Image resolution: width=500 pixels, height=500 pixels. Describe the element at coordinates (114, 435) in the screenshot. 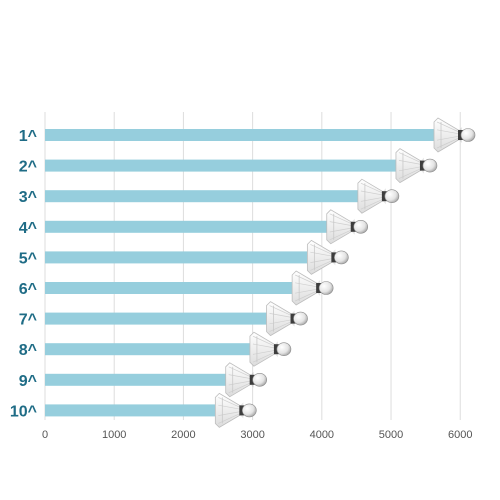

I see `x-tick-label: 1000` at that location.